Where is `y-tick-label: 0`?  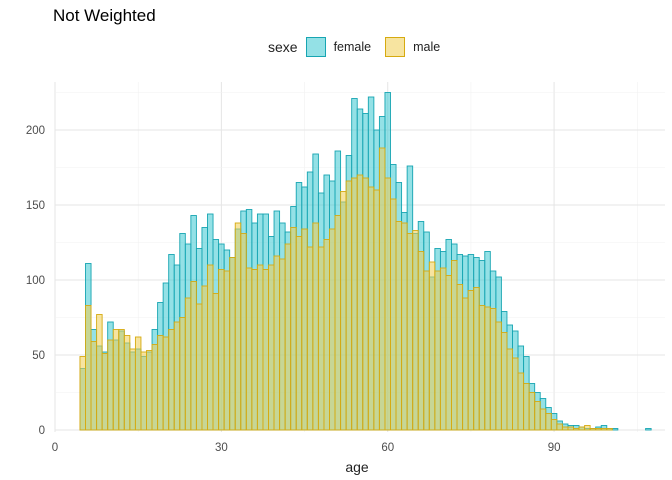
y-tick-label: 0 is located at coordinates (42, 431).